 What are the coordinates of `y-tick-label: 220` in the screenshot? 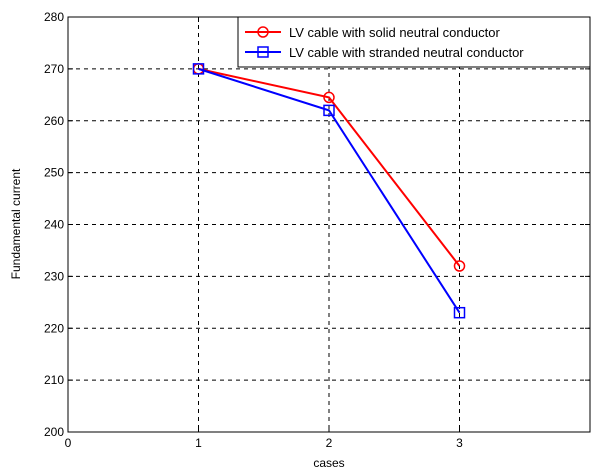 It's located at (54, 328).